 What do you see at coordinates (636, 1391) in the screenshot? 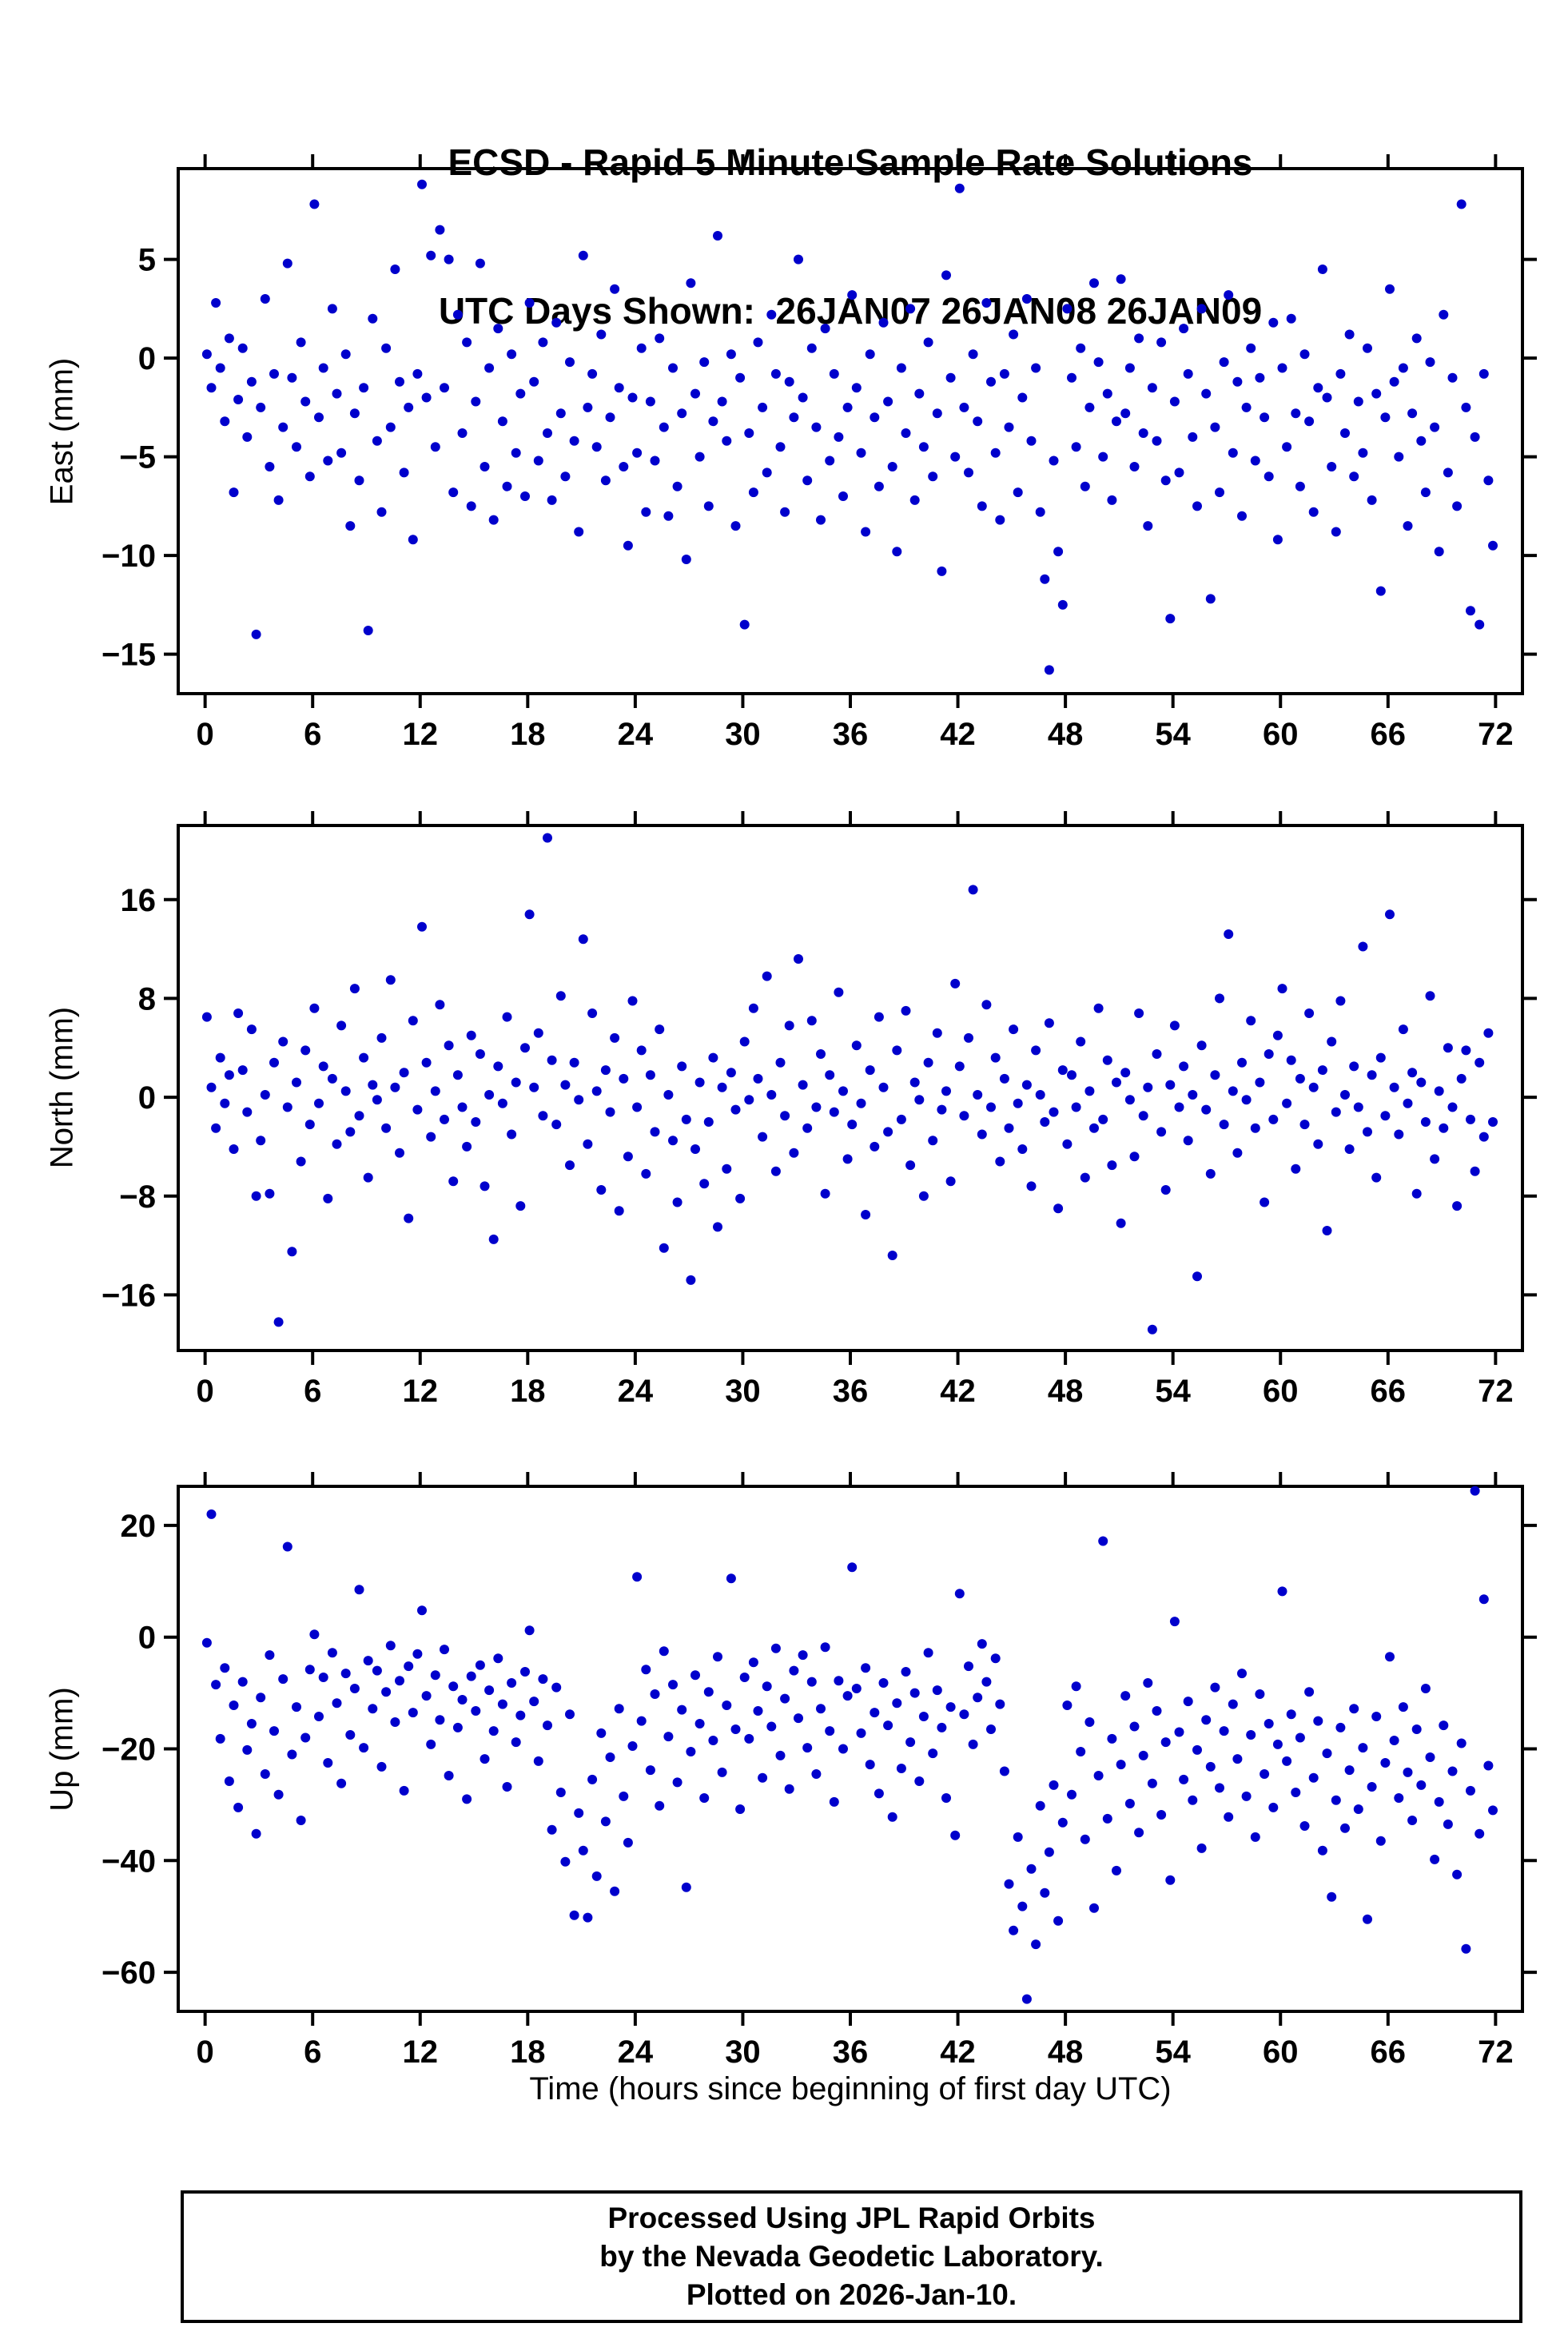
I see `x-tick-label: 24` at bounding box center [636, 1391].